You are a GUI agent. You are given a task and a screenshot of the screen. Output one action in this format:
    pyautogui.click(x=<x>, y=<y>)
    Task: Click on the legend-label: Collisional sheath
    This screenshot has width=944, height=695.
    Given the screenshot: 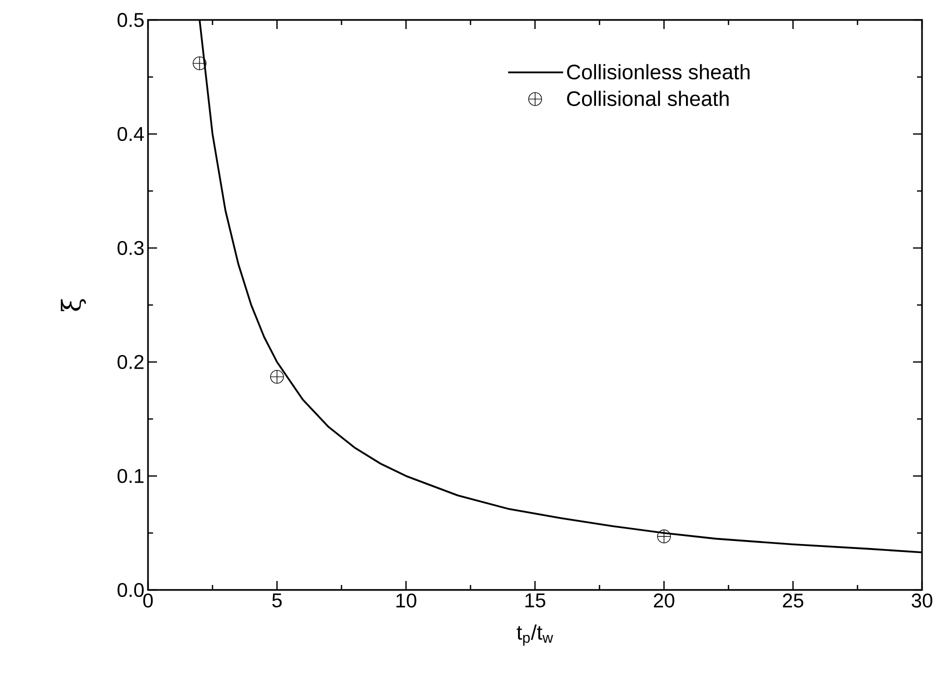 What is the action you would take?
    pyautogui.click(x=648, y=98)
    